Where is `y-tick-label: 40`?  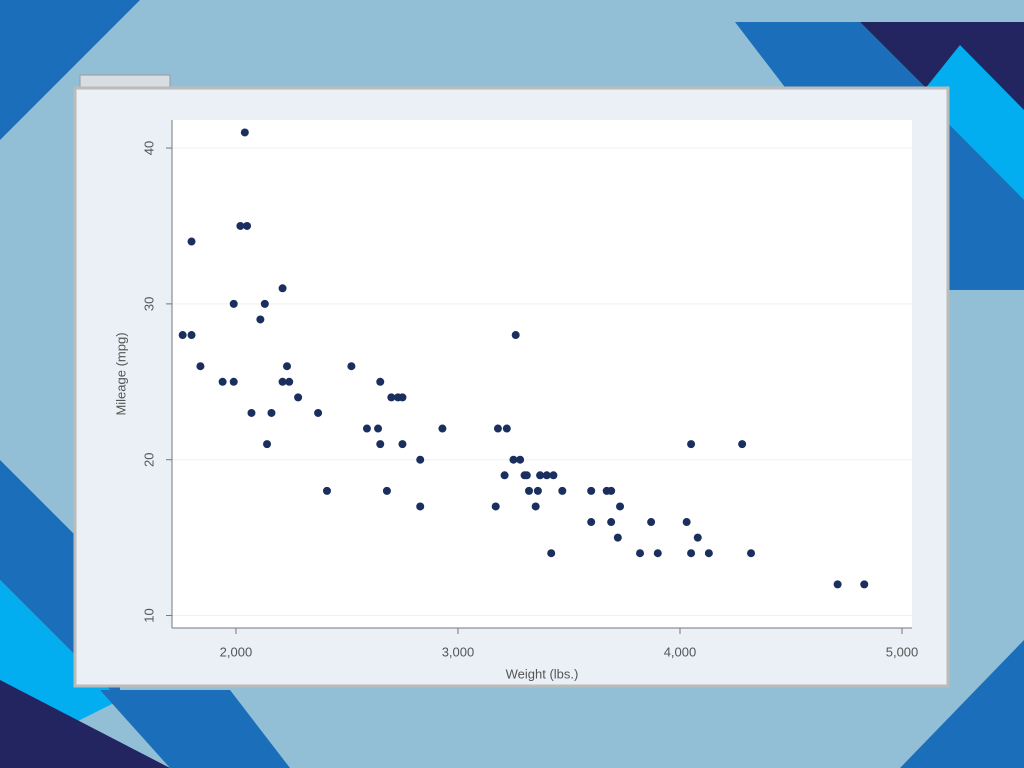
y-tick-label: 40 is located at coordinates (148, 148).